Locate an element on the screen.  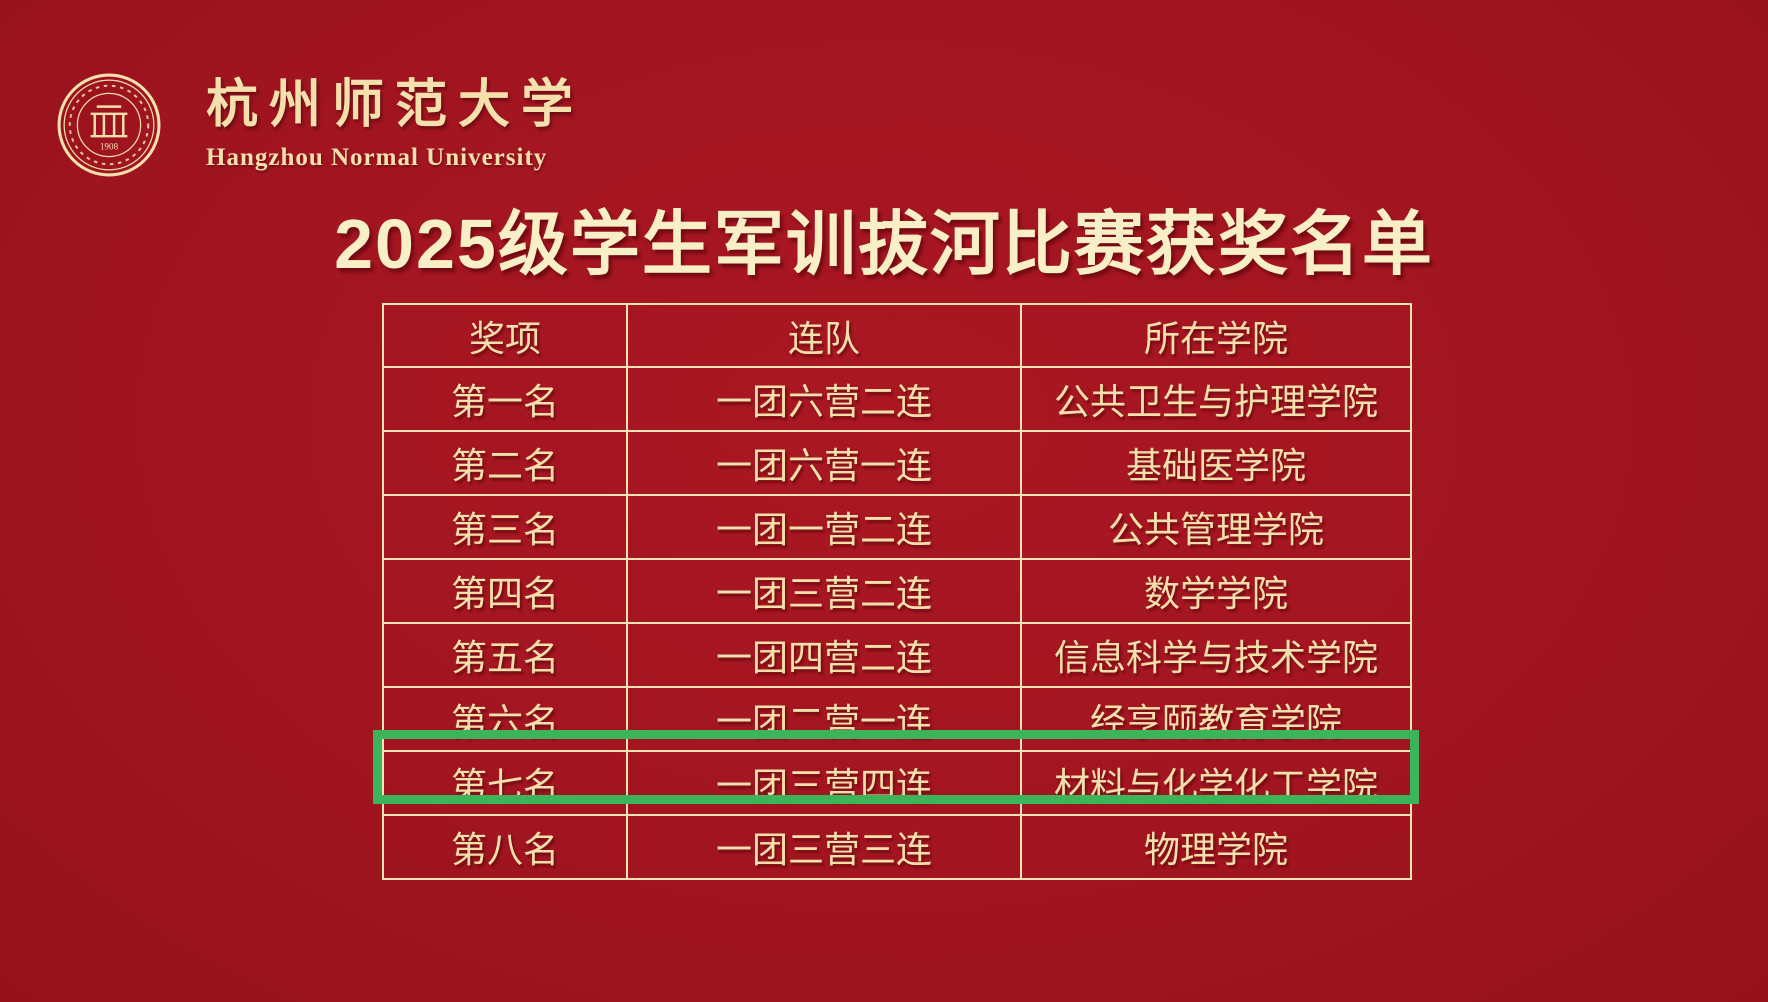
table-row-rank-3: 第三名 一团一营二连 公共管理学院 is located at coordinates (897, 527).